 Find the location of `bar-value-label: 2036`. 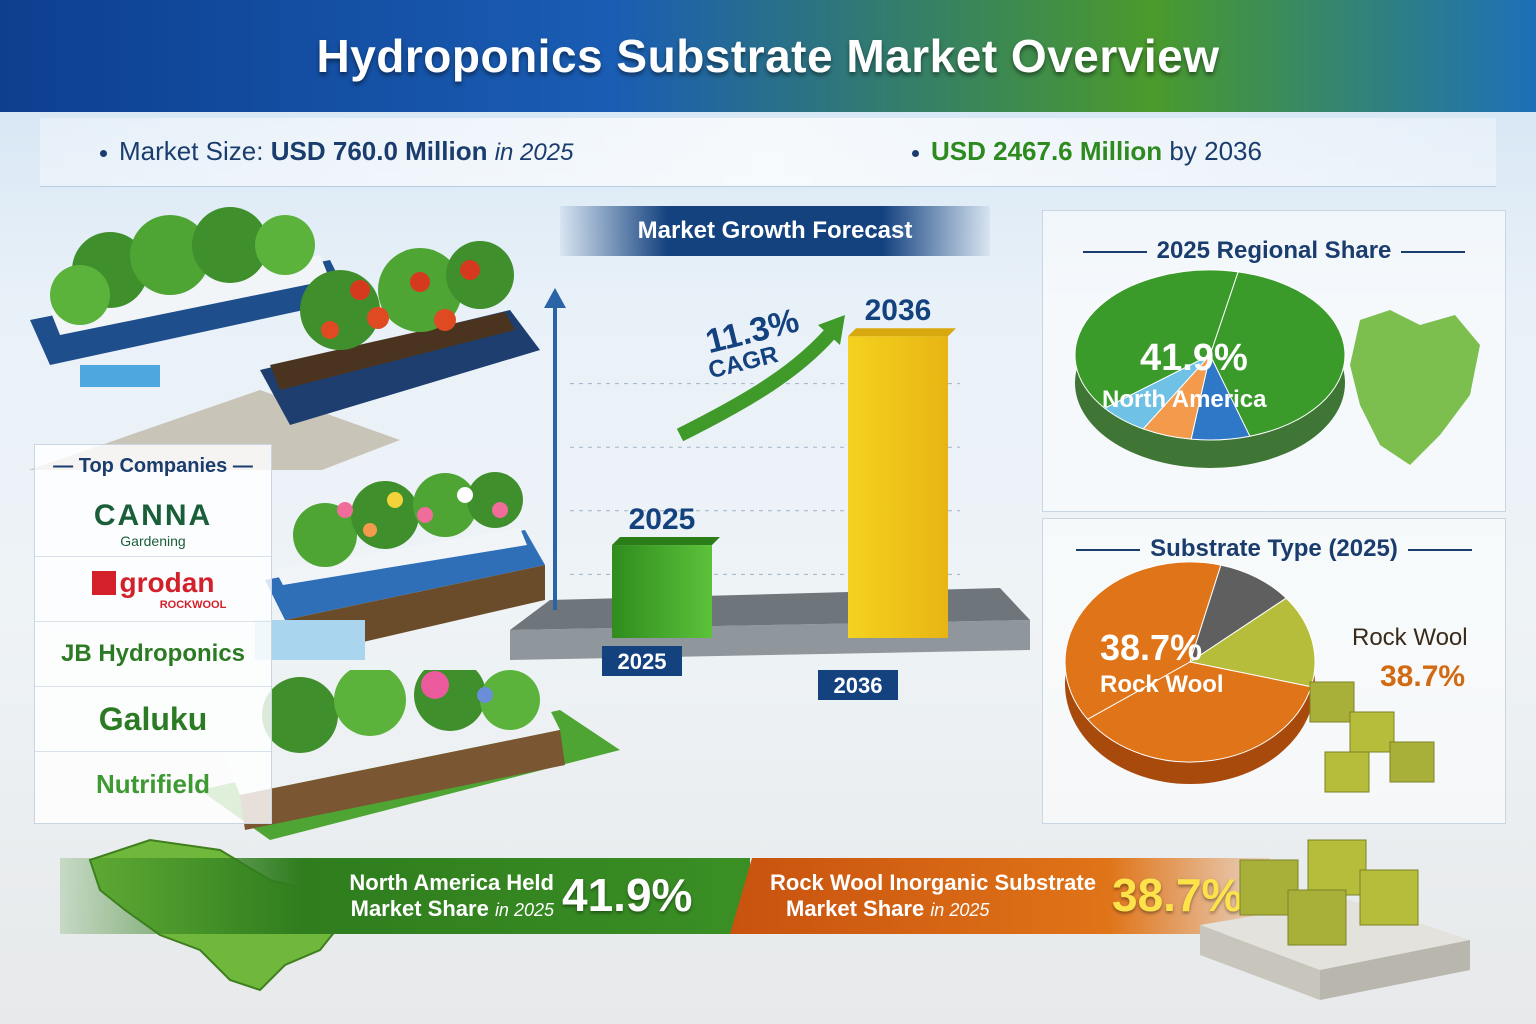

bar-value-label: 2036 is located at coordinates (898, 310).